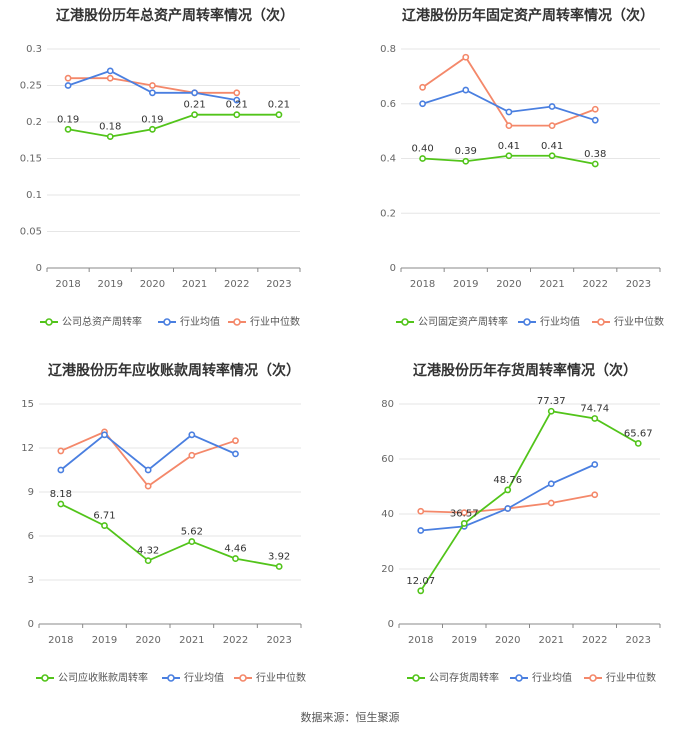  Describe the element at coordinates (175, 15) in the screenshot. I see `chart-title: 辽港股份历年总资产周转率情况（次）` at that location.